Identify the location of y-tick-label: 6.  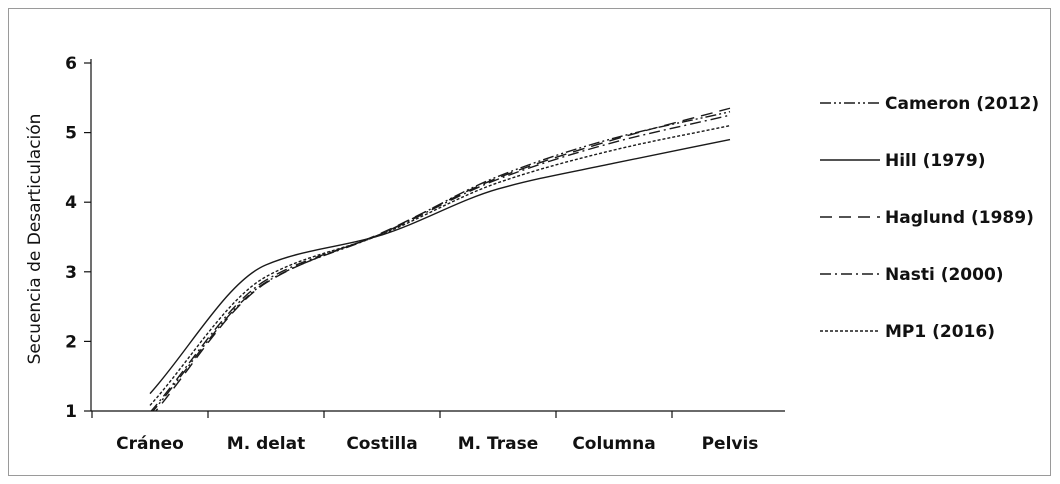
(71, 64).